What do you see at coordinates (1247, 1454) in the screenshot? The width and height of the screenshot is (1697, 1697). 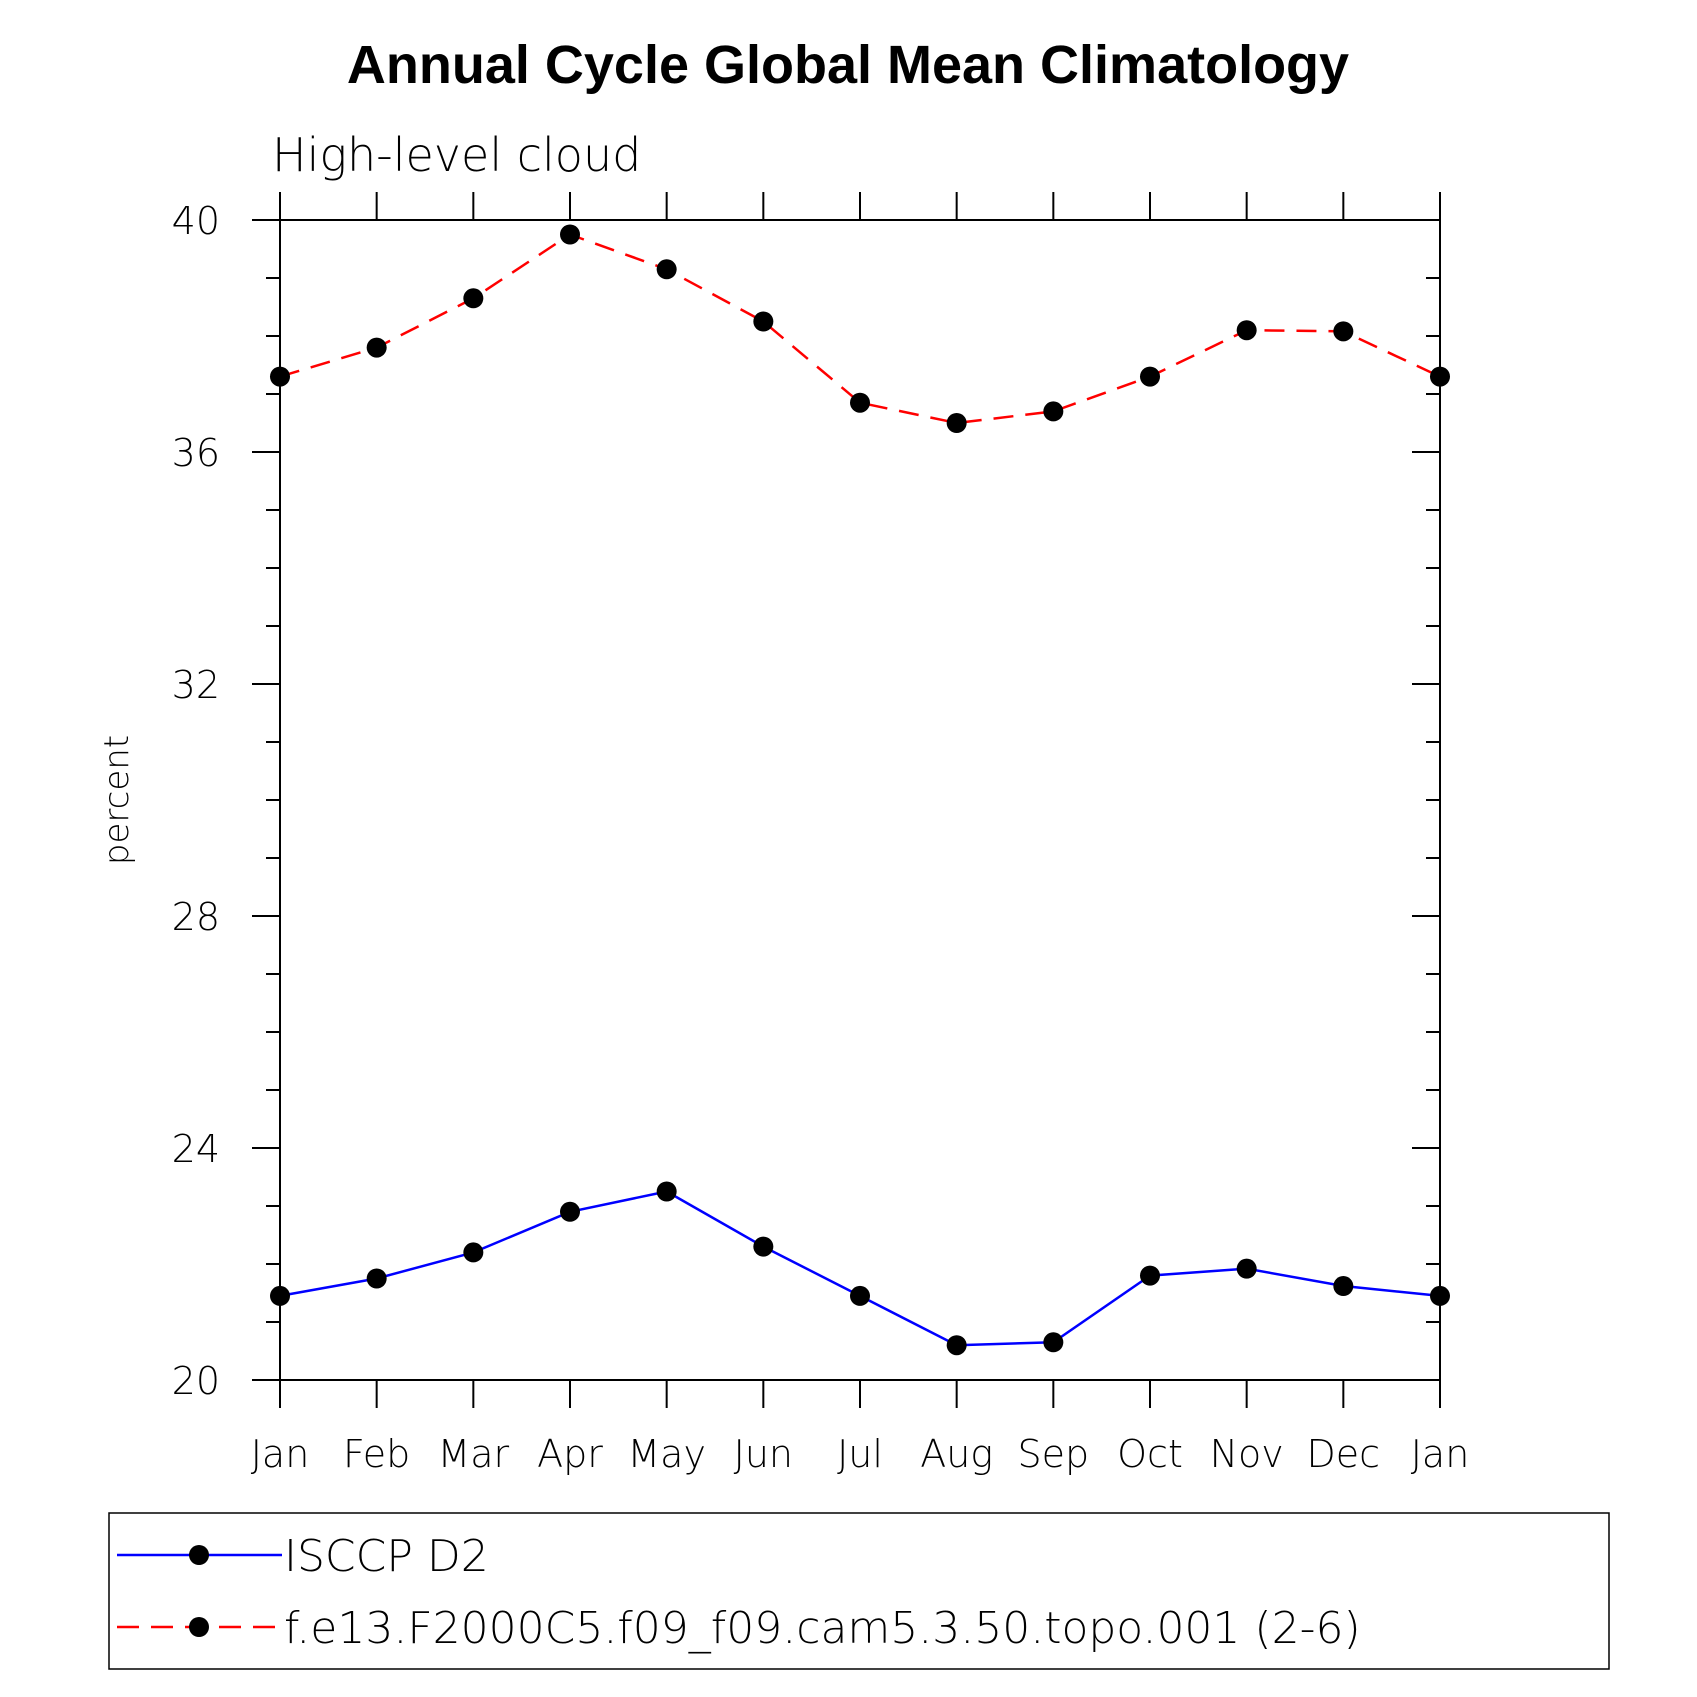 I see `x-tick-label: Nov` at bounding box center [1247, 1454].